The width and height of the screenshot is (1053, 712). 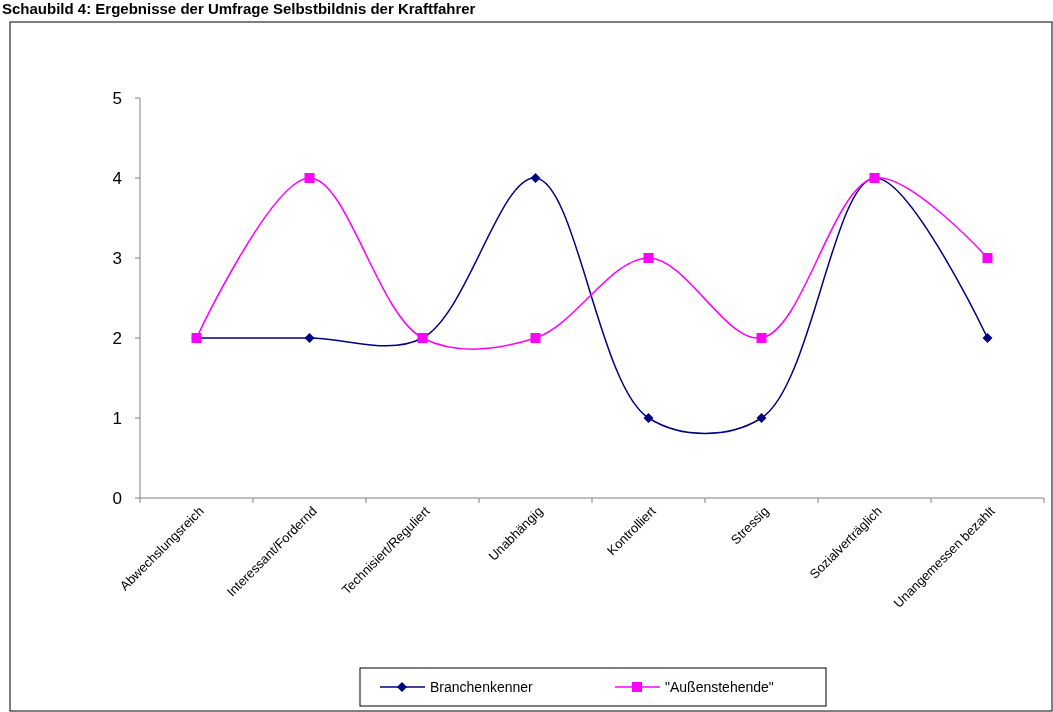 What do you see at coordinates (239, 8) in the screenshot?
I see `chart-title: Schaubild 4: Ergebnisse der Umfrage Selbstbildnis der Kraftfahrer` at bounding box center [239, 8].